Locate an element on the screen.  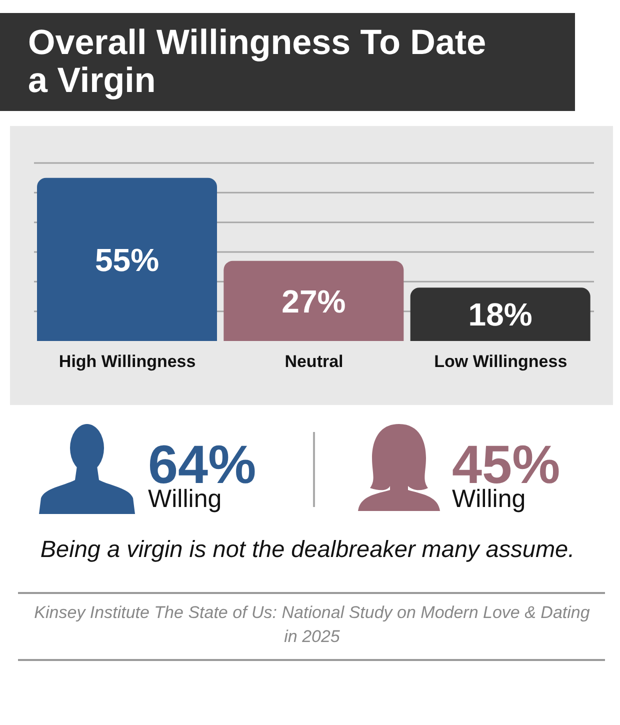
x-tick-label: High Willingness is located at coordinates (127, 362).